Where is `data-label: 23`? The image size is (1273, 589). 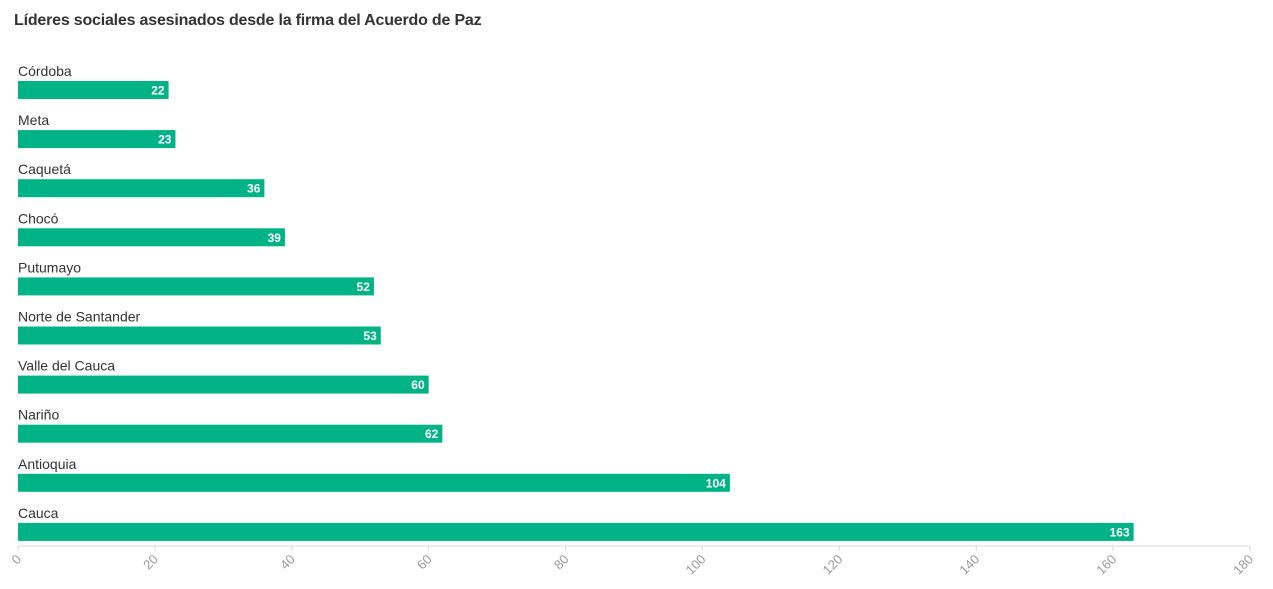 data-label: 23 is located at coordinates (165, 140).